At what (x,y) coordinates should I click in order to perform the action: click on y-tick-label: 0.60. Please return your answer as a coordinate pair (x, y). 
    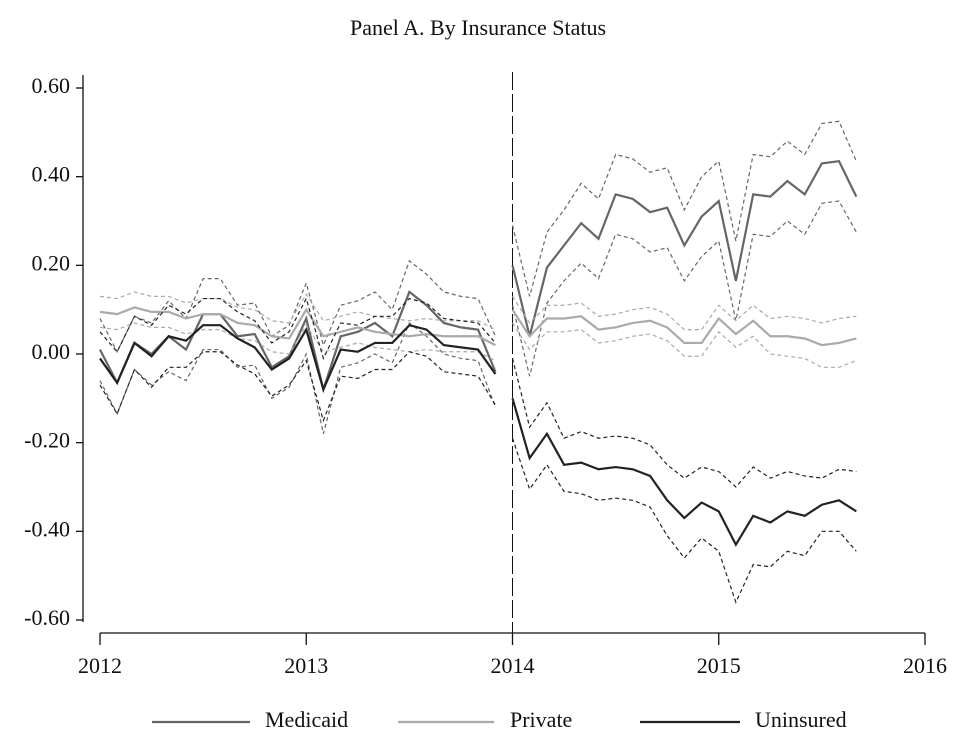
    Looking at the image, I should click on (51, 85).